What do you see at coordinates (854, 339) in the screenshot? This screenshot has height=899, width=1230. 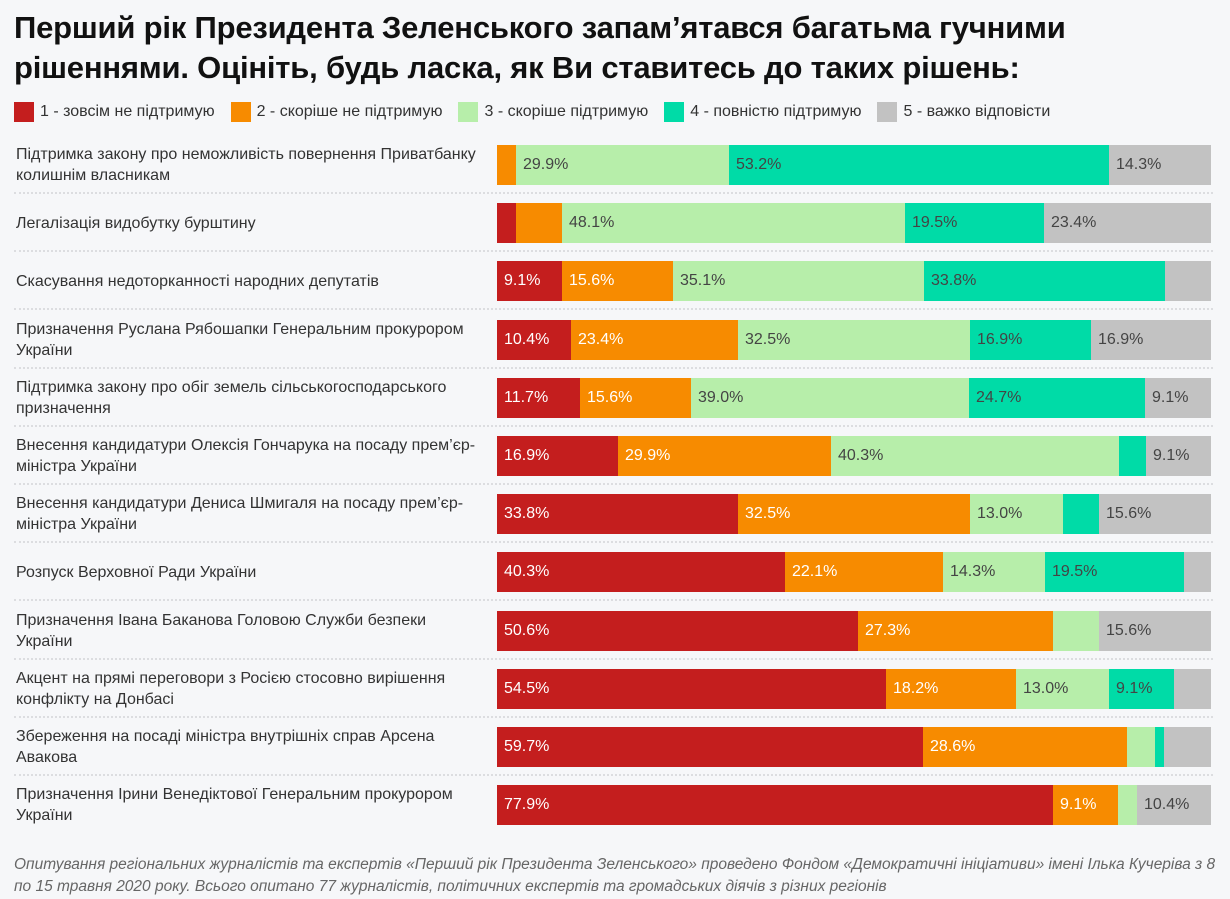 I see `stacked-bar: 10.4% 23.4% 32.5% 16.9% 16.9%` at bounding box center [854, 339].